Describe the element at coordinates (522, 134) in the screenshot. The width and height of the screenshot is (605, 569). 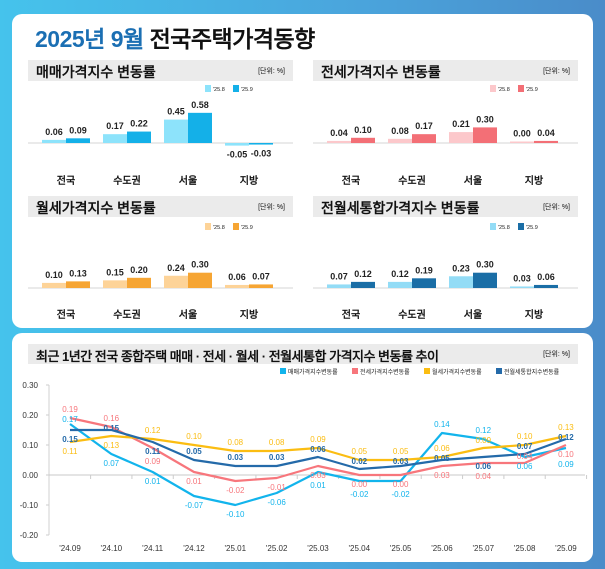
I see `data-label: 0.00` at that location.